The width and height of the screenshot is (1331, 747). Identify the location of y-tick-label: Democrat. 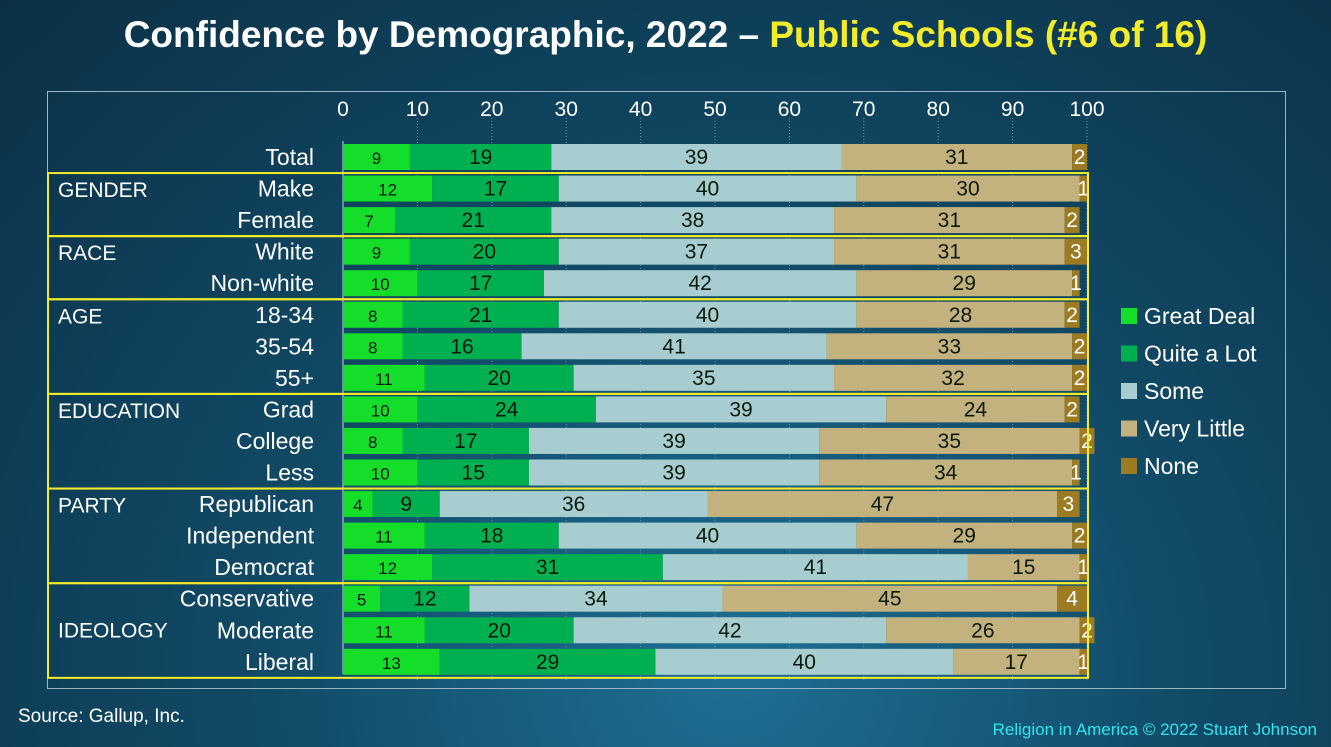
(264, 567).